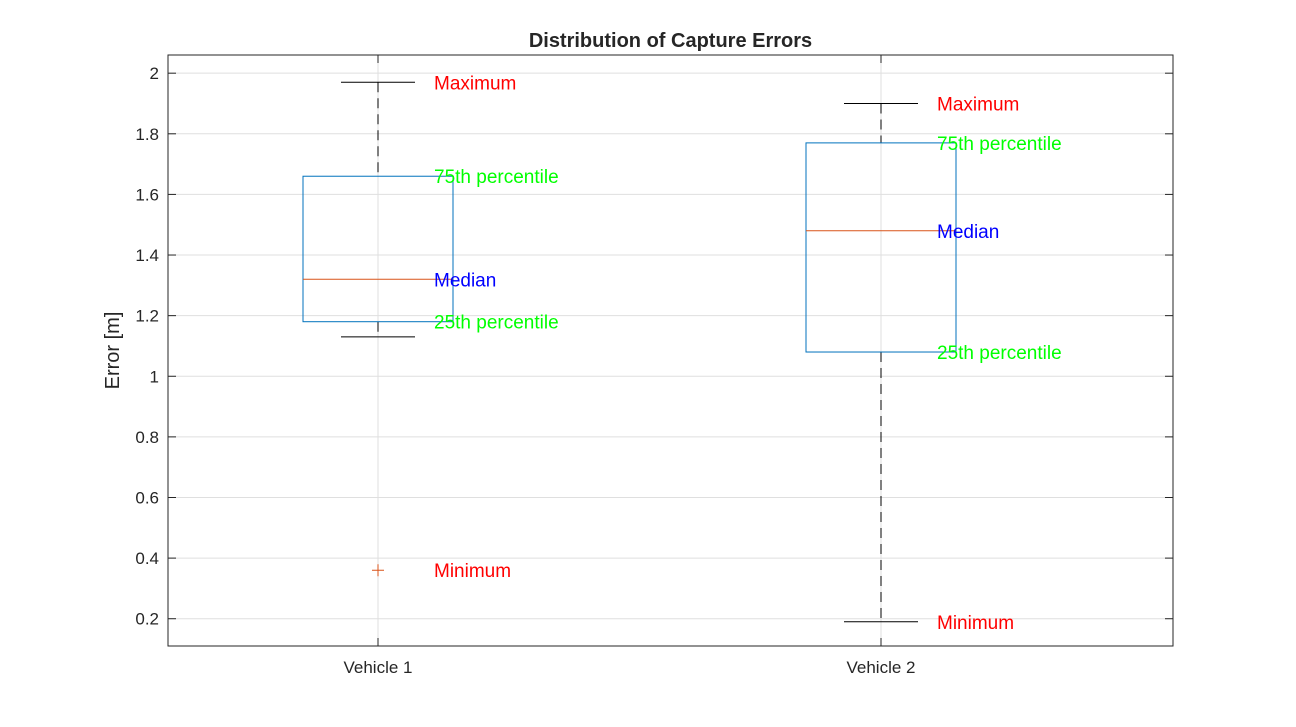  I want to click on y-tick-label: 1.2, so click(147, 316).